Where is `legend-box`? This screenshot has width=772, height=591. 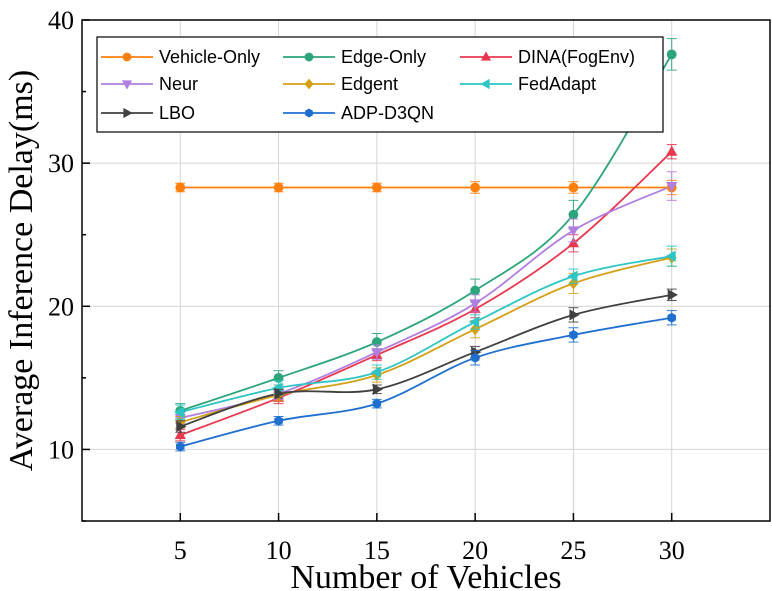
legend-box is located at coordinates (380, 84).